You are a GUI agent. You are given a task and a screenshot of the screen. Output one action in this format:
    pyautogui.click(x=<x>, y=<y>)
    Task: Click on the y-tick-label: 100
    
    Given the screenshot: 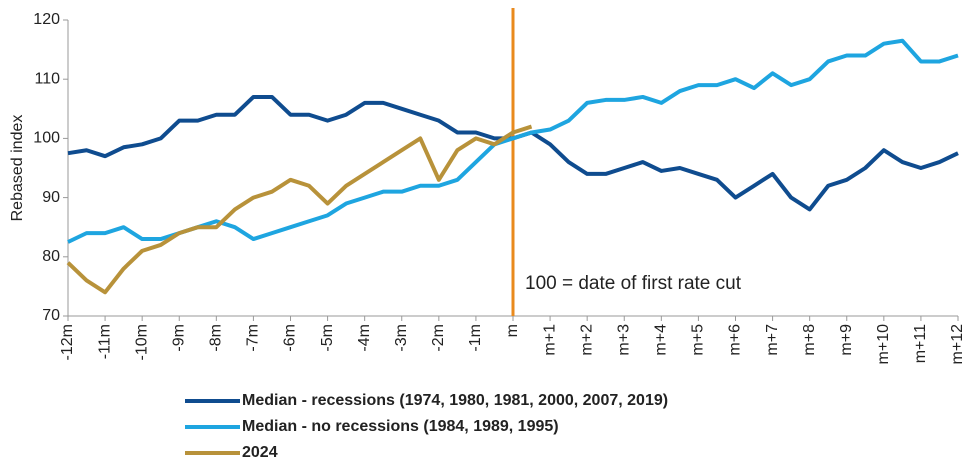 What is the action you would take?
    pyautogui.click(x=46, y=138)
    